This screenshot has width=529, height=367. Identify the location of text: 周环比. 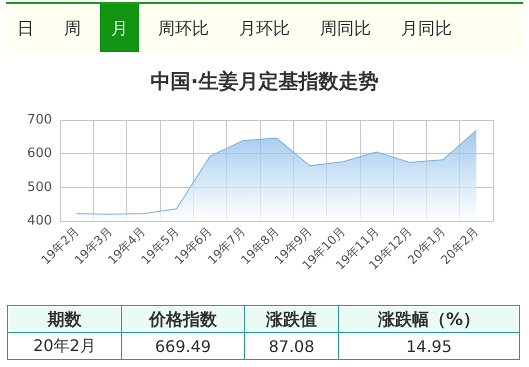
(183, 29).